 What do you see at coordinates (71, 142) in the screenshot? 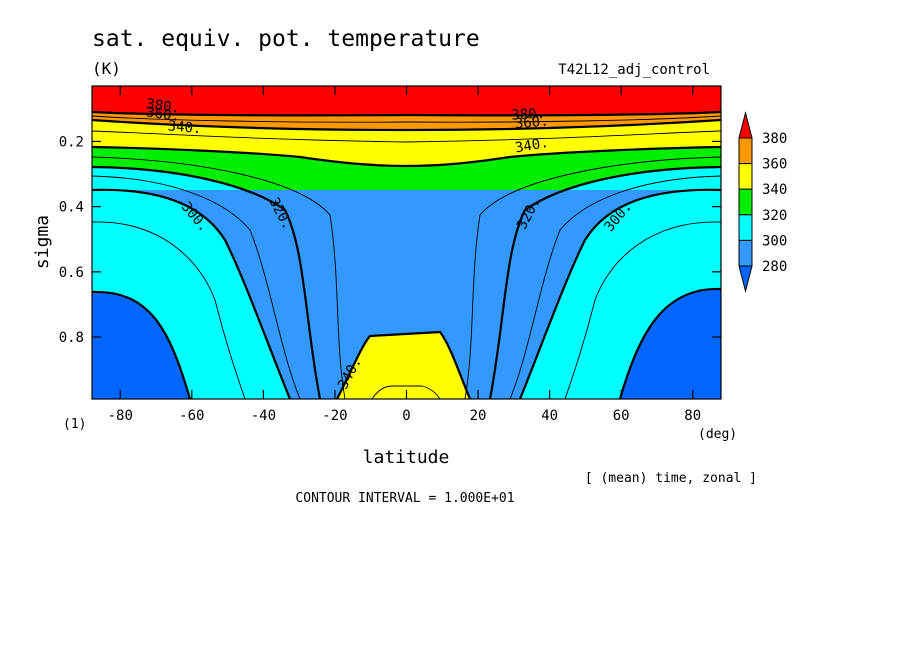
I see `y-tick-label: 0.2` at bounding box center [71, 142].